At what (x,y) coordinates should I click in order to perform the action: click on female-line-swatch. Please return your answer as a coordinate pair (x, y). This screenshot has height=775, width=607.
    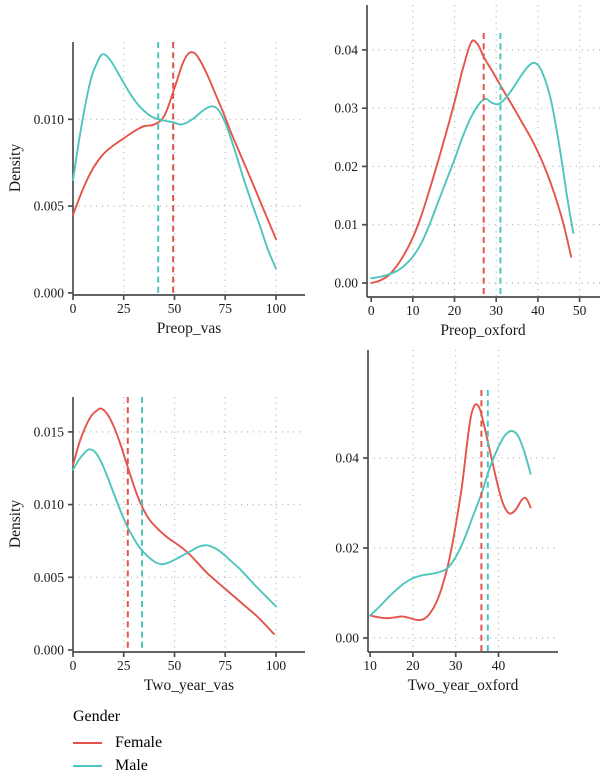
    Looking at the image, I should click on (87, 742).